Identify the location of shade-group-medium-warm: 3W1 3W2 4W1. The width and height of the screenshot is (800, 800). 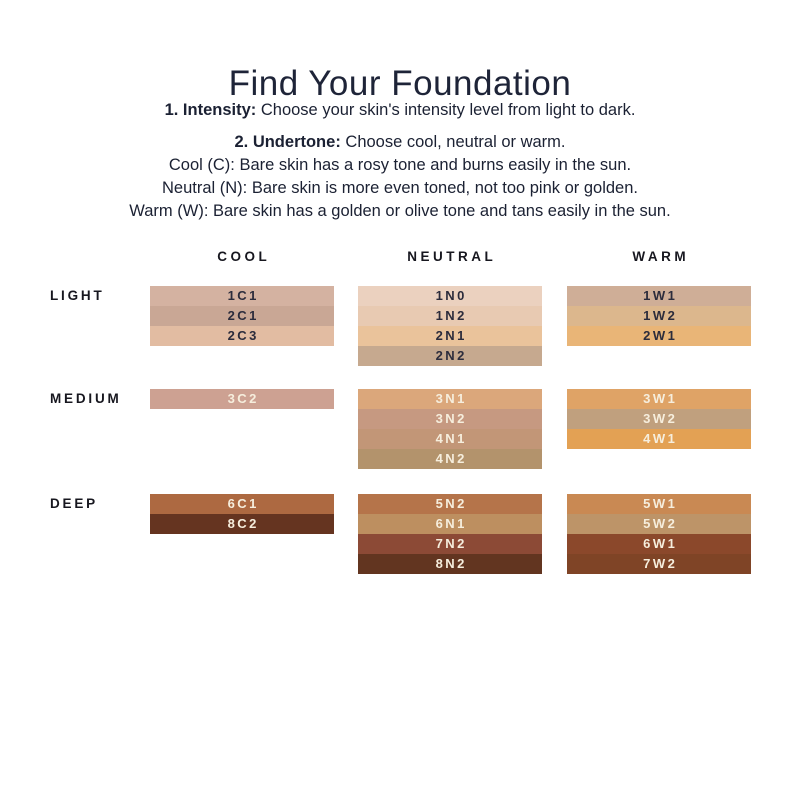
(659, 419).